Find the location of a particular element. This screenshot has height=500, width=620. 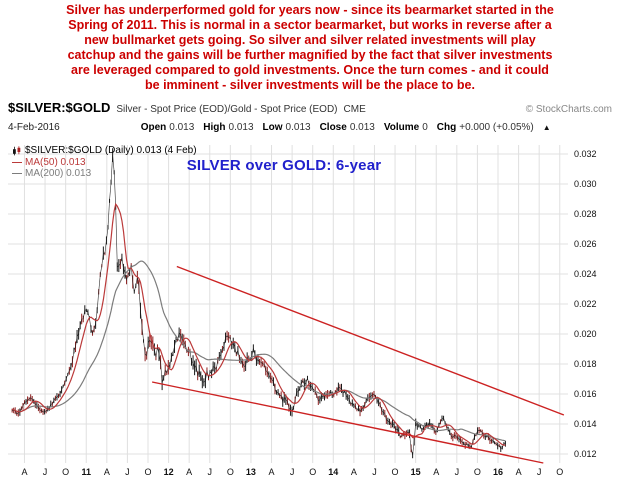

legend-ma50-row: — MA(50) 0.013 is located at coordinates (104, 163).